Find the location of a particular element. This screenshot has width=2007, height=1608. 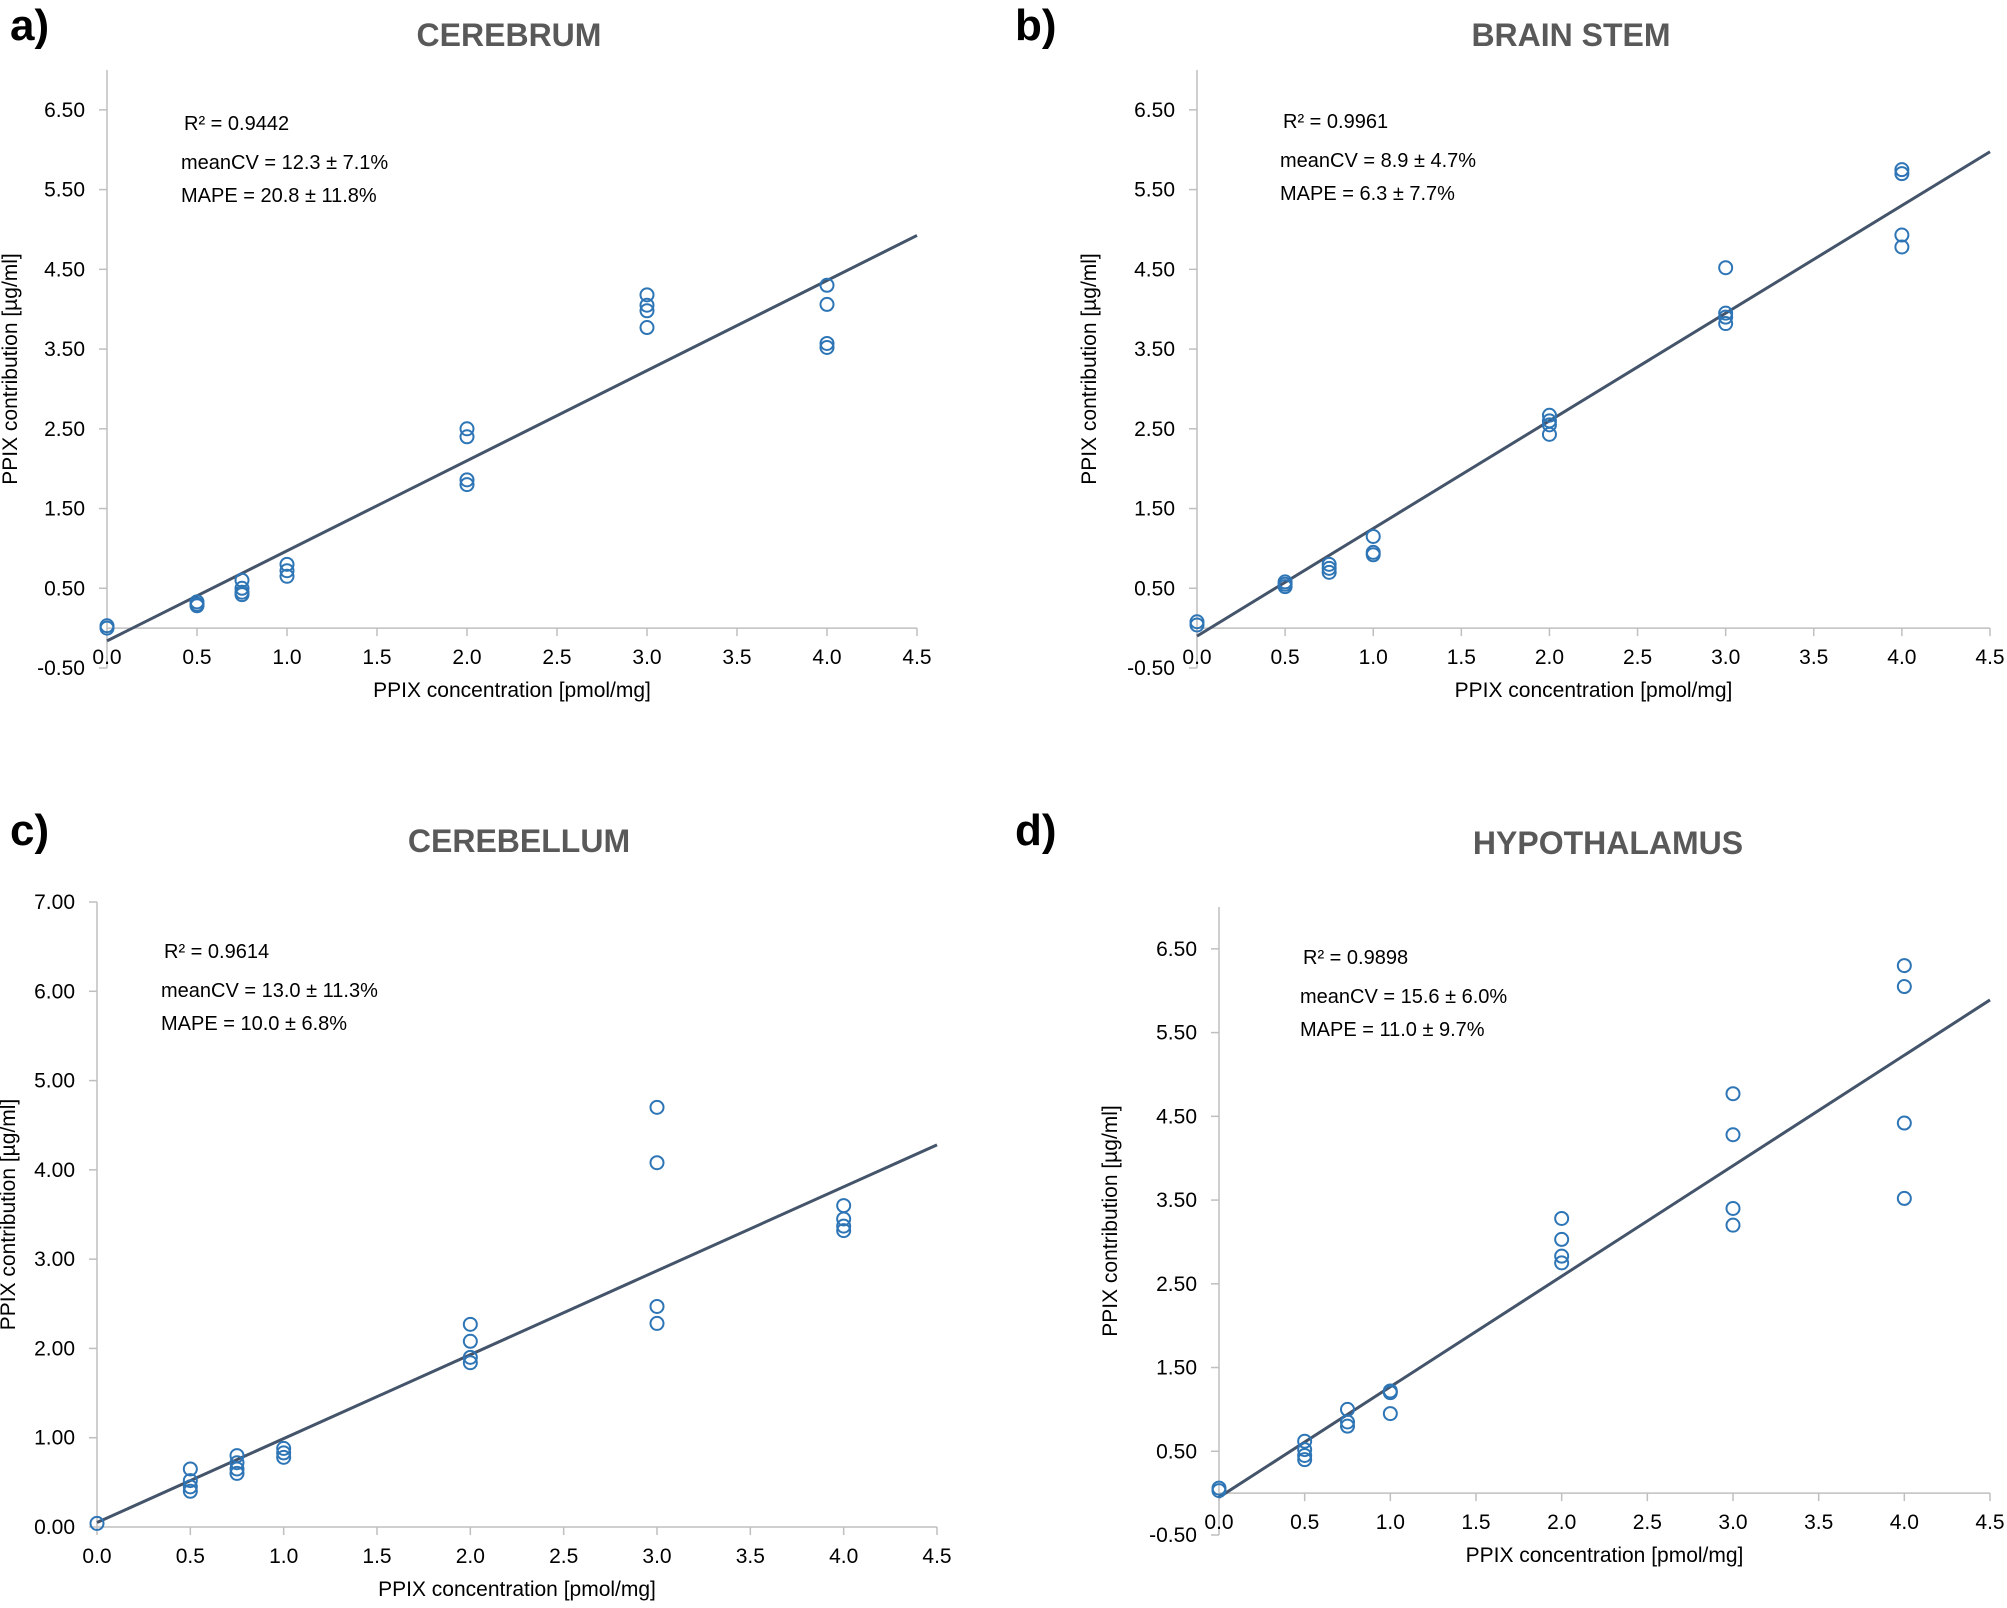

x-tick-label: 4.5 is located at coordinates (1989, 1522).